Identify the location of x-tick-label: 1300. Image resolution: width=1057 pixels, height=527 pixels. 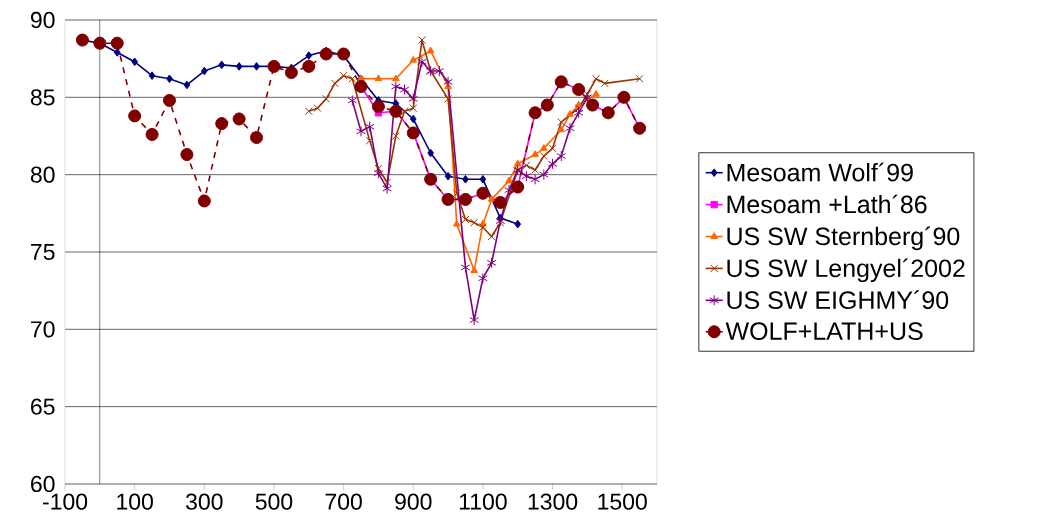
(553, 501).